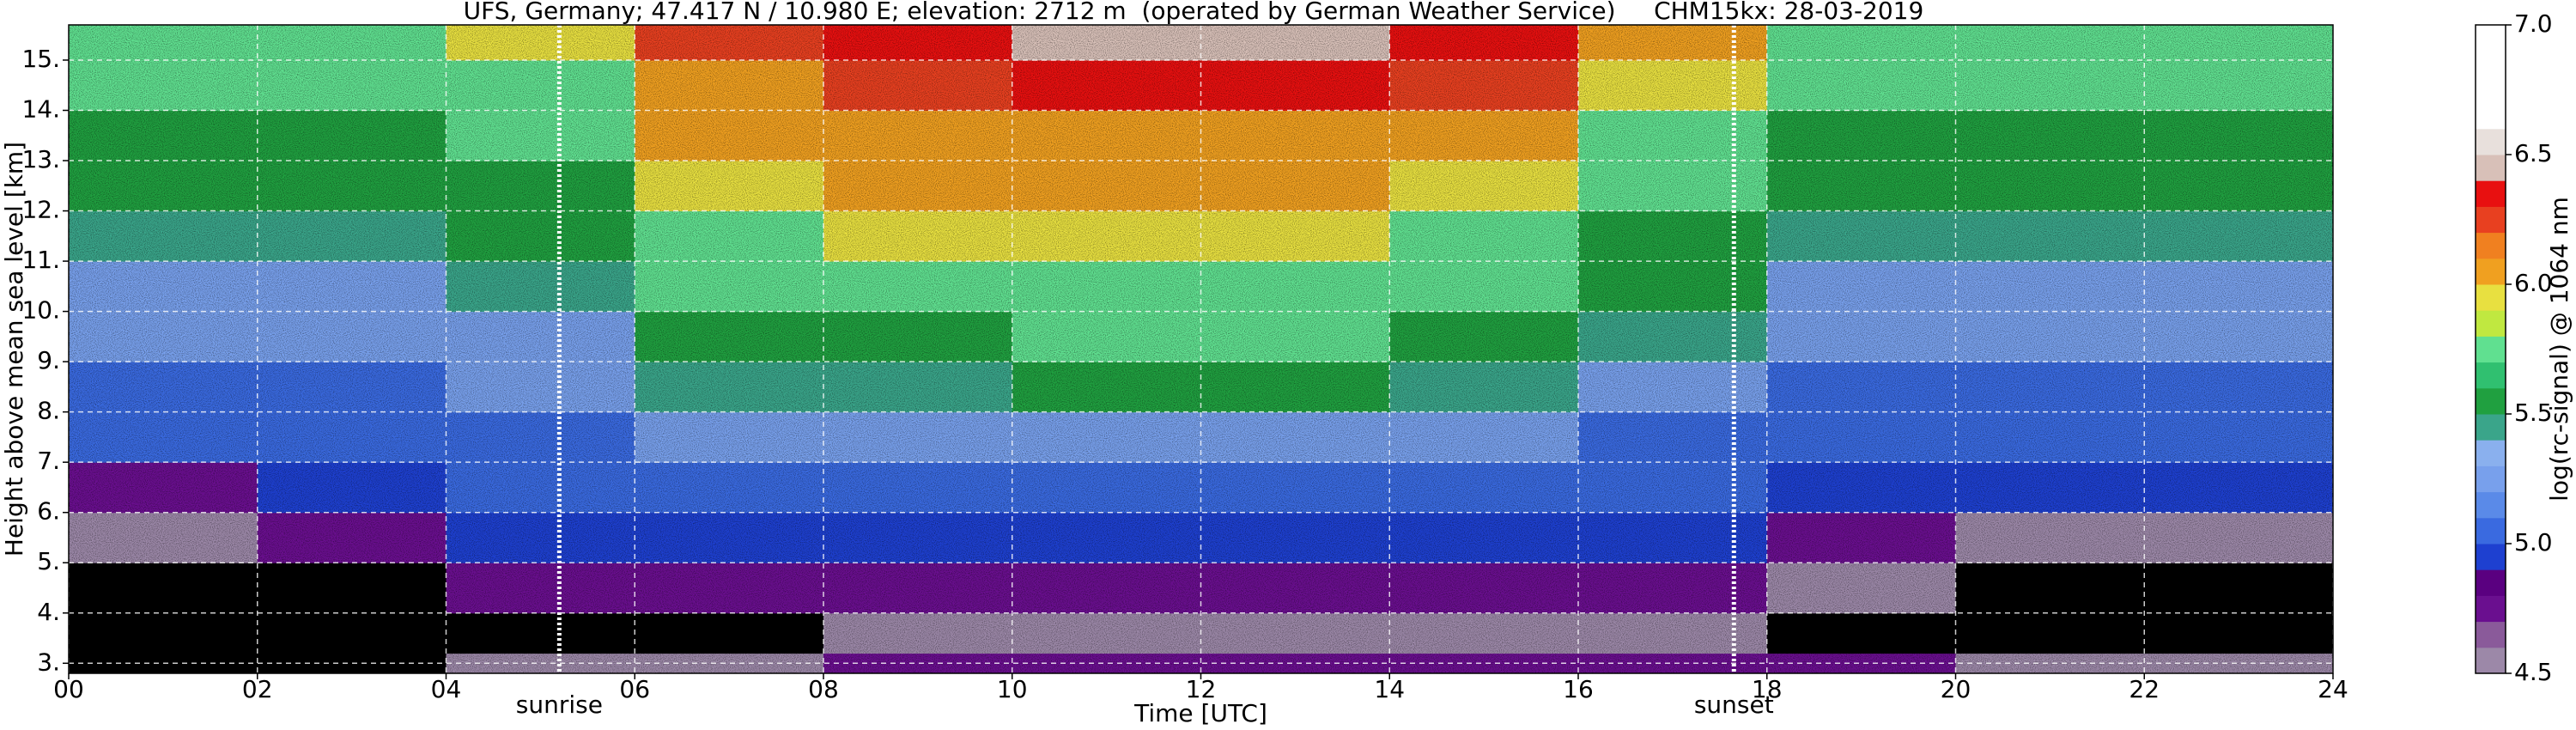 This screenshot has height=730, width=2576. Describe the element at coordinates (48, 511) in the screenshot. I see `y-tick-label: 6.` at that location.